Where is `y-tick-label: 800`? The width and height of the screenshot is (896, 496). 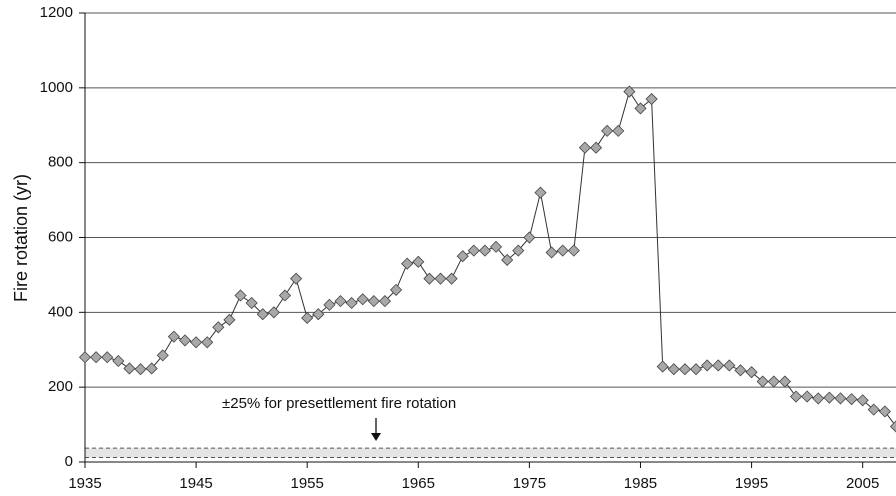
y-tick-label: 800 is located at coordinates (60, 162).